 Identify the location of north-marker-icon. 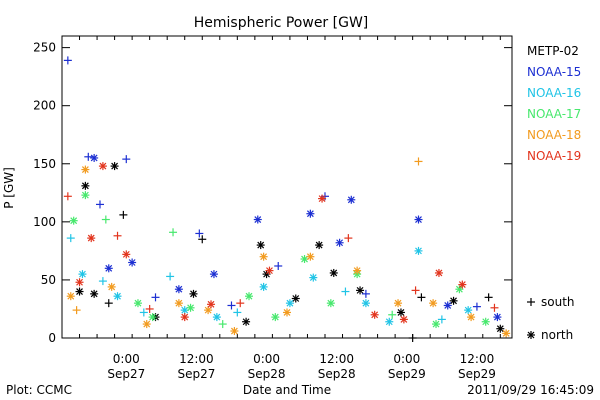
(531, 335).